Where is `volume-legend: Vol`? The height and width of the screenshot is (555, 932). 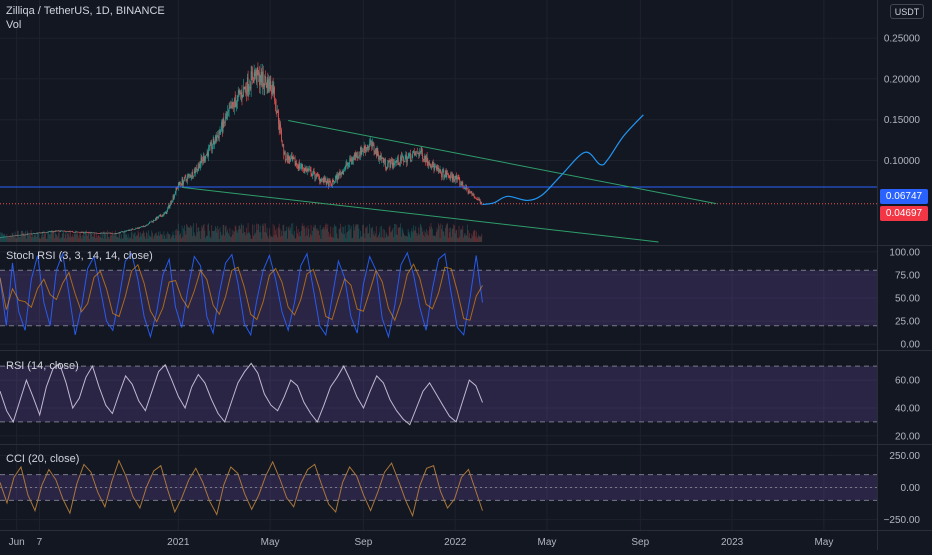 volume-legend: Vol is located at coordinates (13, 25).